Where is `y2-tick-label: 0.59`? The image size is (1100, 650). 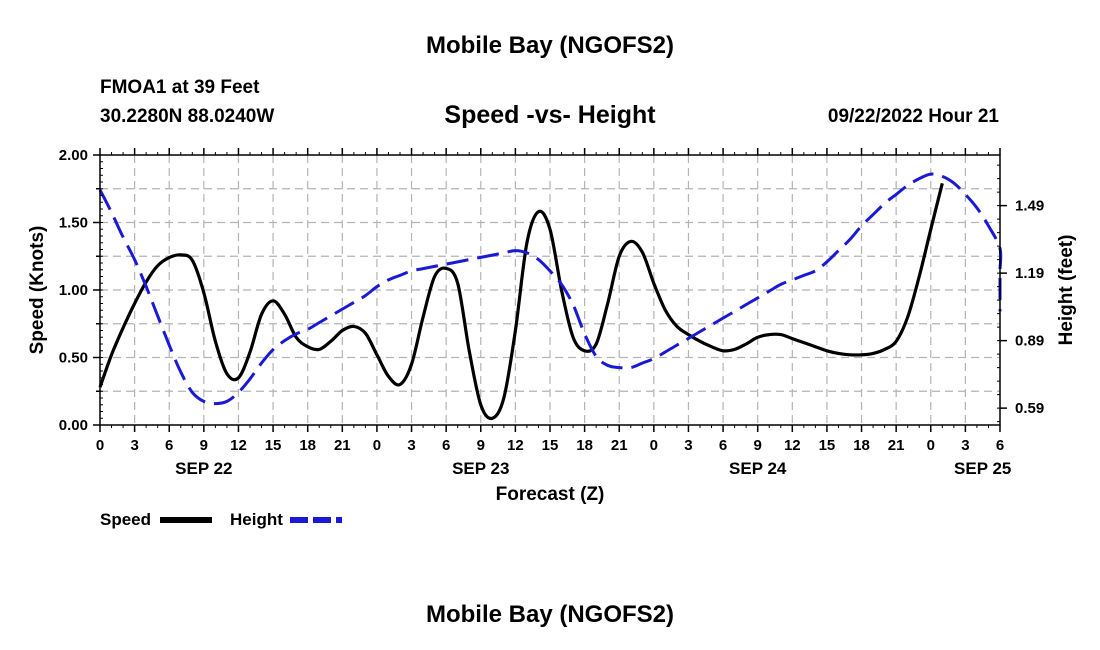
y2-tick-label: 0.59 is located at coordinates (1029, 408).